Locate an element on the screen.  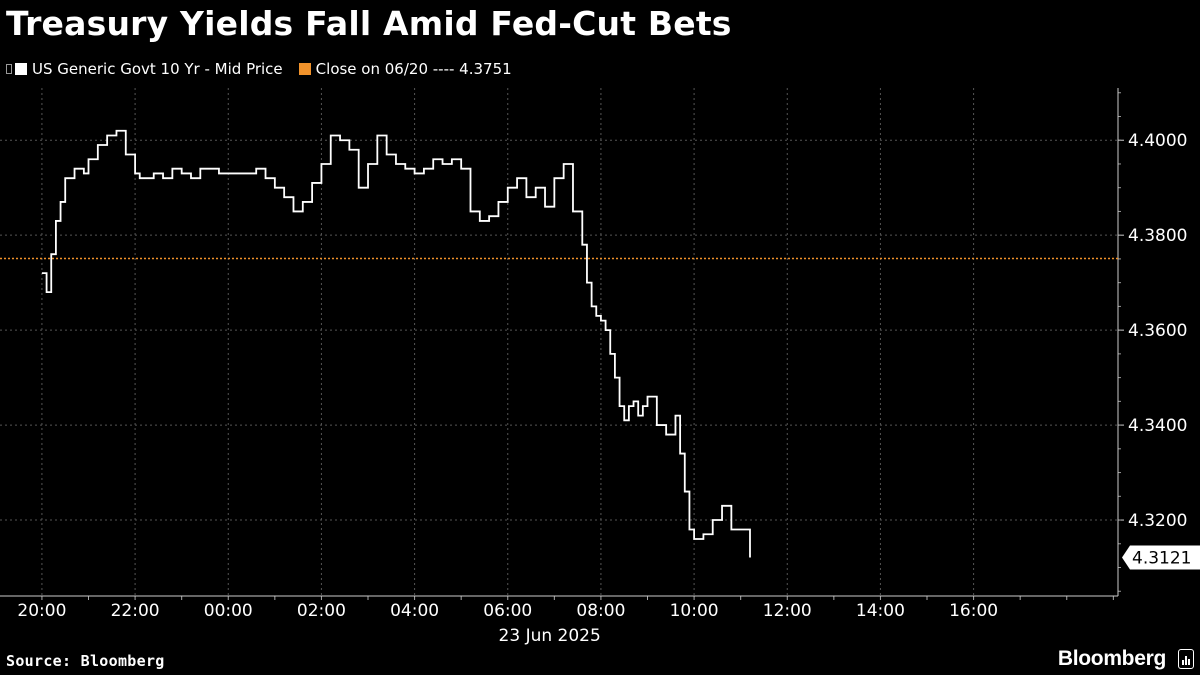
legend-swatch-close is located at coordinates (304, 69).